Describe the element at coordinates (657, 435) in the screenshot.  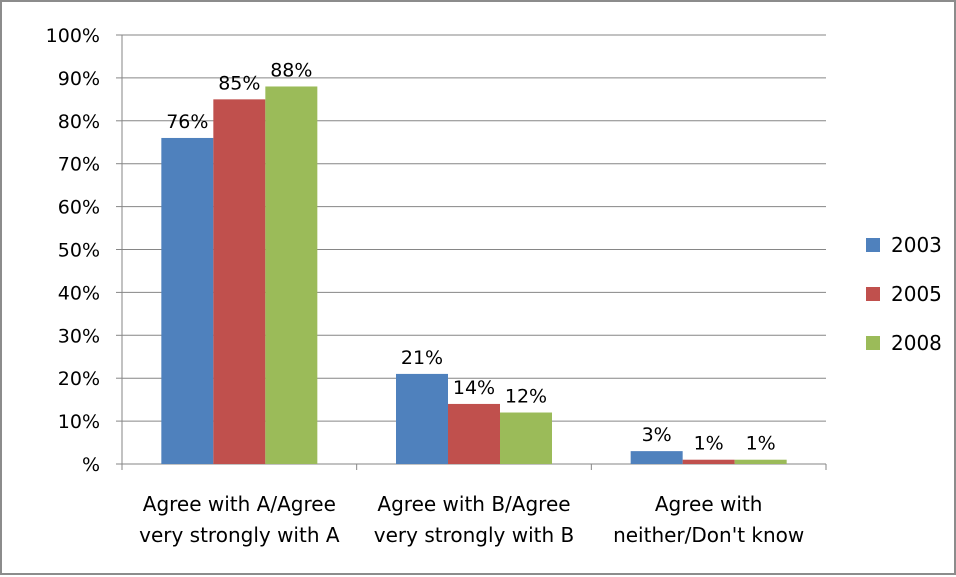
I see `data-label: 3%` at that location.